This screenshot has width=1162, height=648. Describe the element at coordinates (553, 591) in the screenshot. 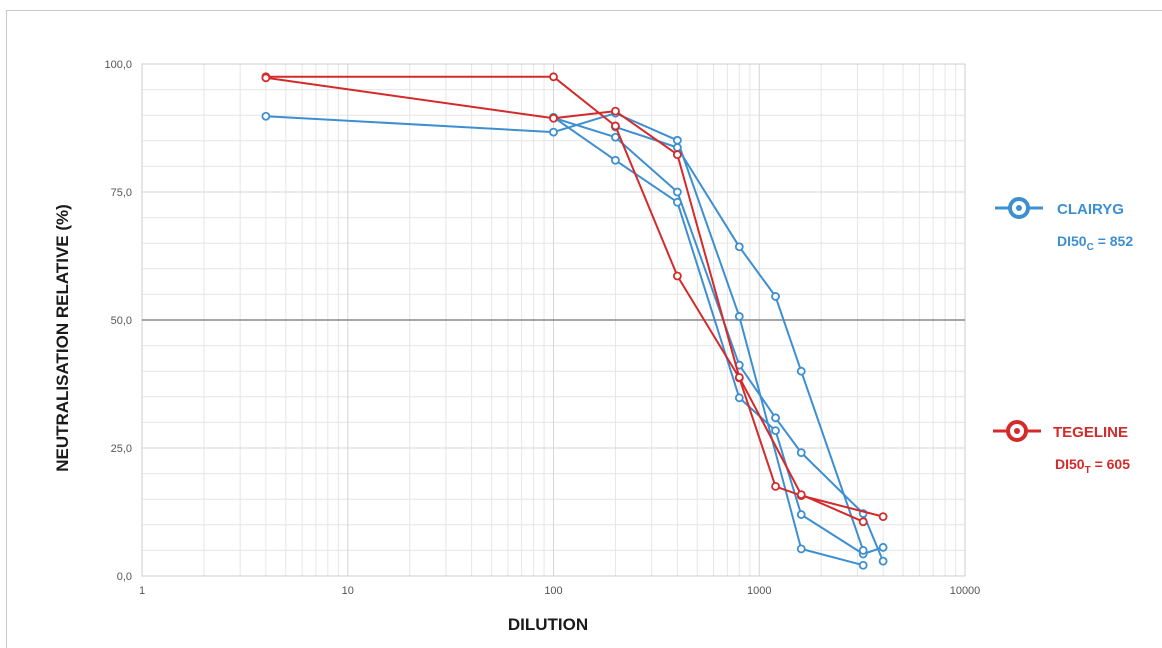

I see `x-tick-label: 100` at that location.